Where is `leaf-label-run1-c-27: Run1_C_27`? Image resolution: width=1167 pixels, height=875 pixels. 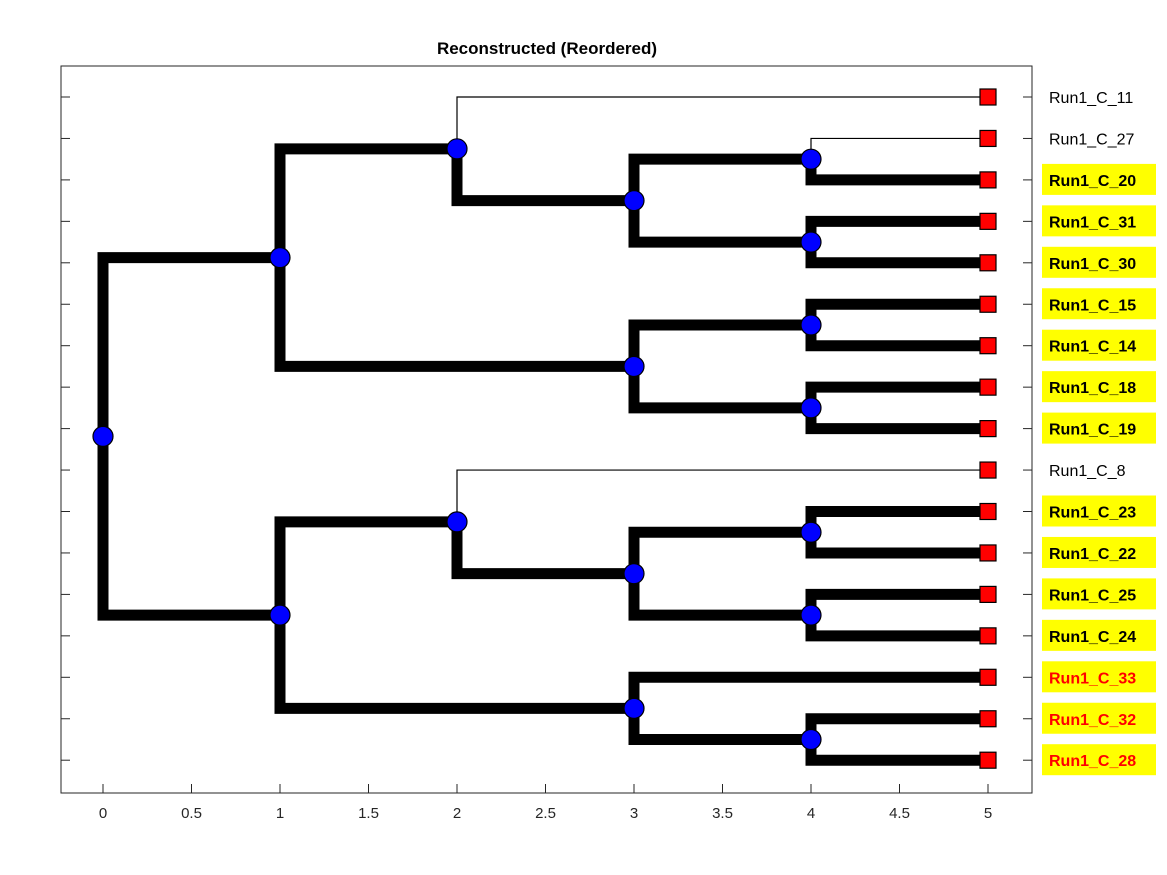 leaf-label-run1-c-27: Run1_C_27 is located at coordinates (1092, 139).